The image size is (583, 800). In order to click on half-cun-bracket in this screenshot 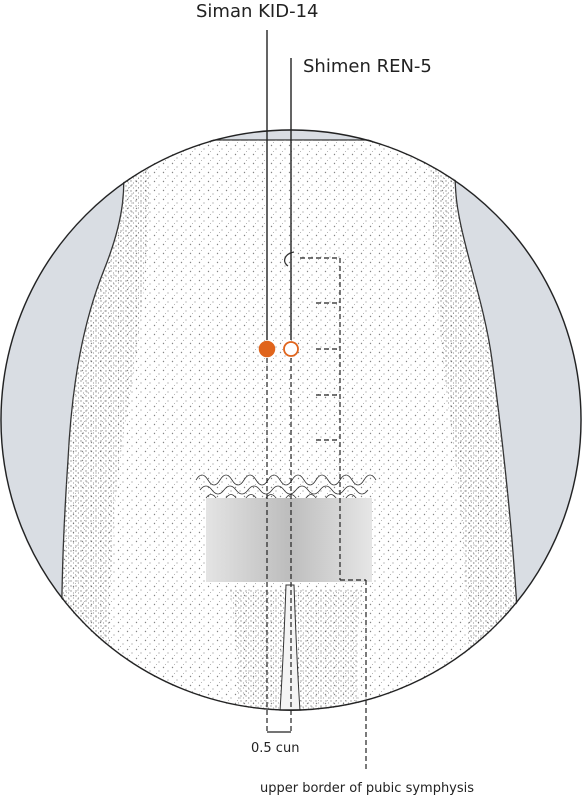, I will do `click(279, 545)`.